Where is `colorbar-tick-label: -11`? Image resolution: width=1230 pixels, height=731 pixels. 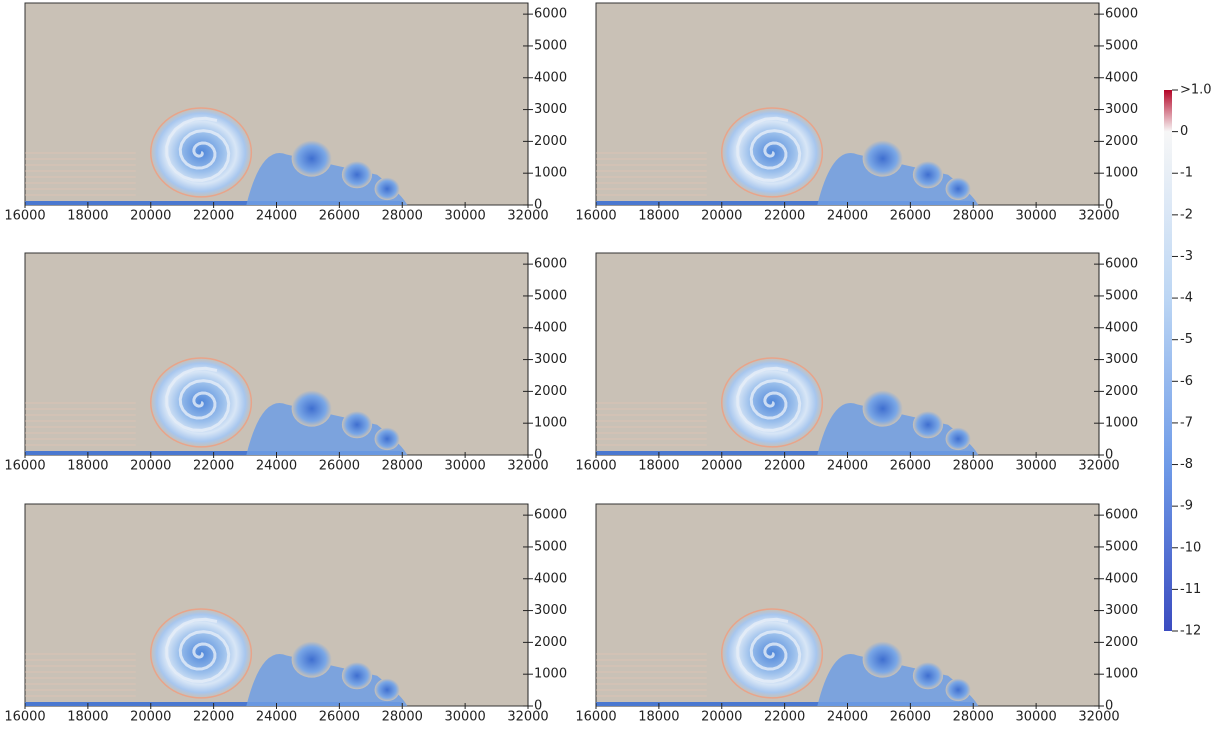 colorbar-tick-label: -11 is located at coordinates (1190, 589).